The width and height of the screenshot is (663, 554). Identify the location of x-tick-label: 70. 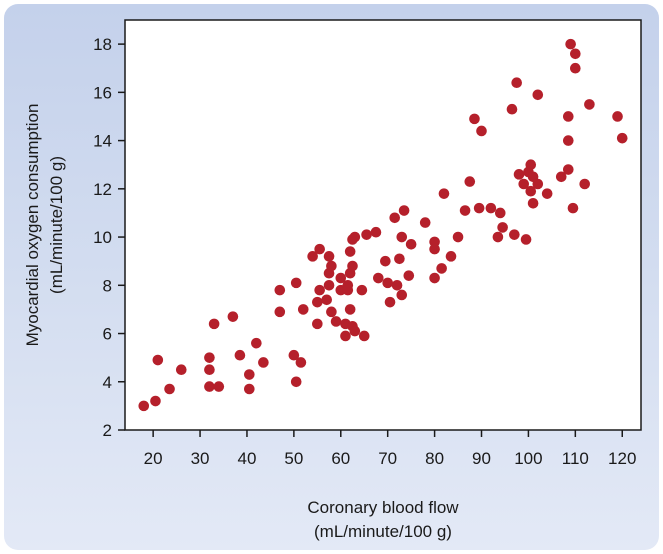
(387, 458).